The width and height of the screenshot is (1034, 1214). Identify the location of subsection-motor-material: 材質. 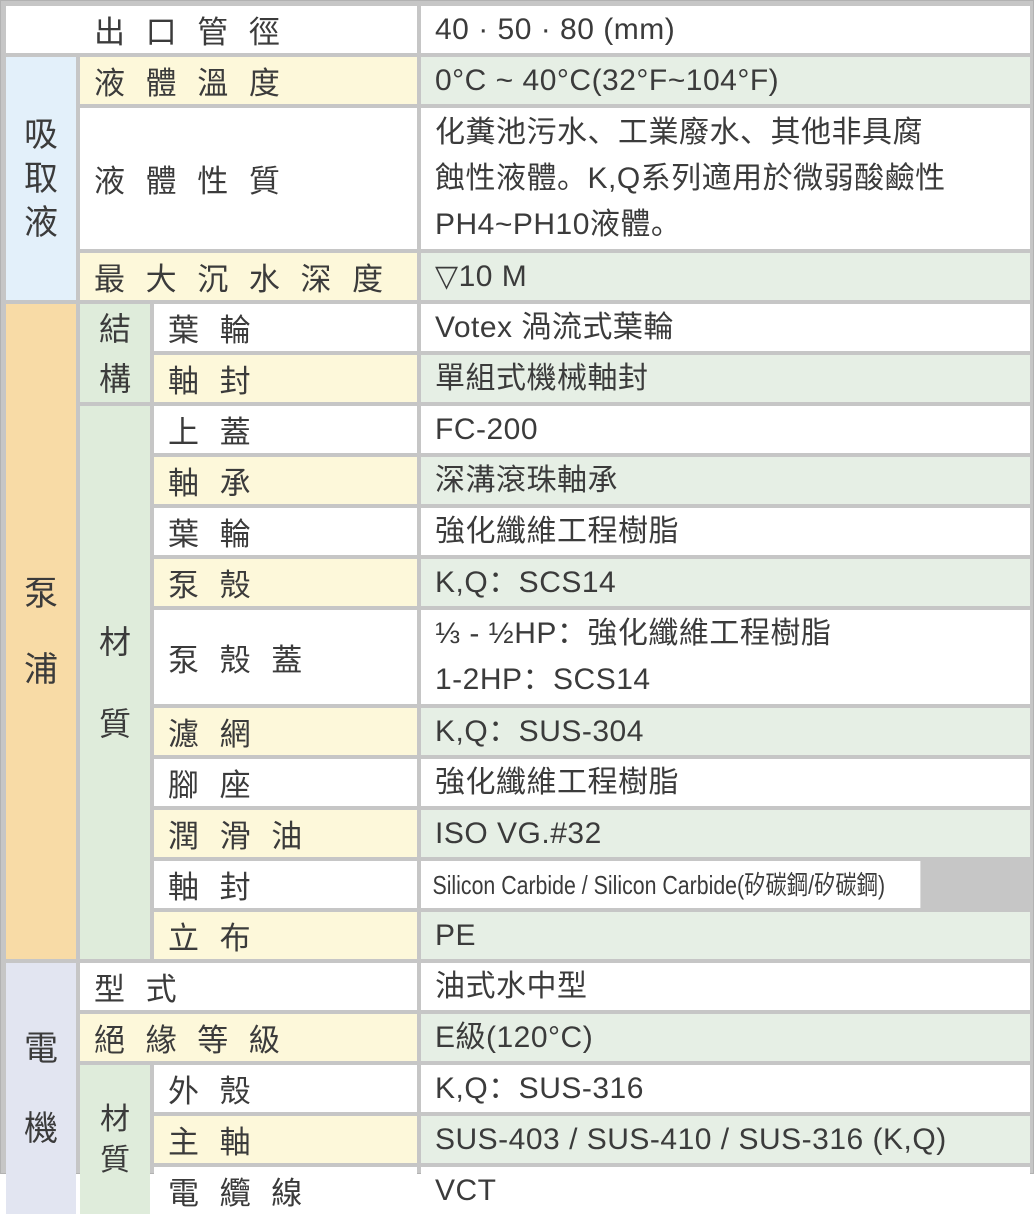
(115, 1139).